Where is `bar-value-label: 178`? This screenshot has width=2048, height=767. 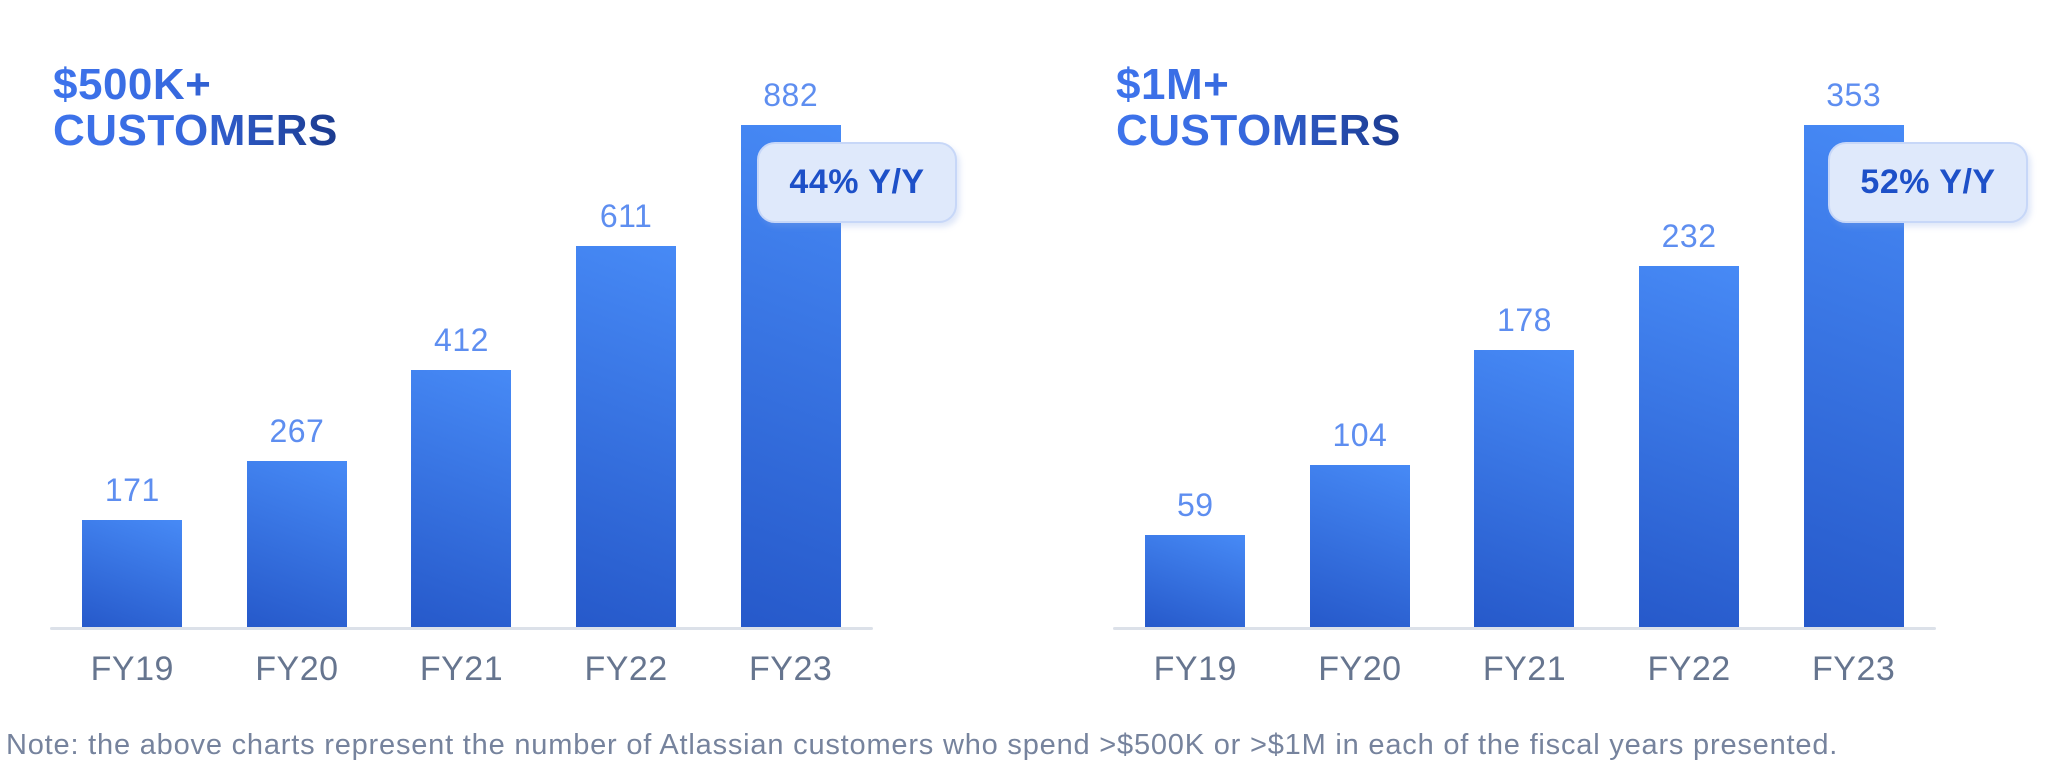 bar-value-label: 178 is located at coordinates (1524, 320).